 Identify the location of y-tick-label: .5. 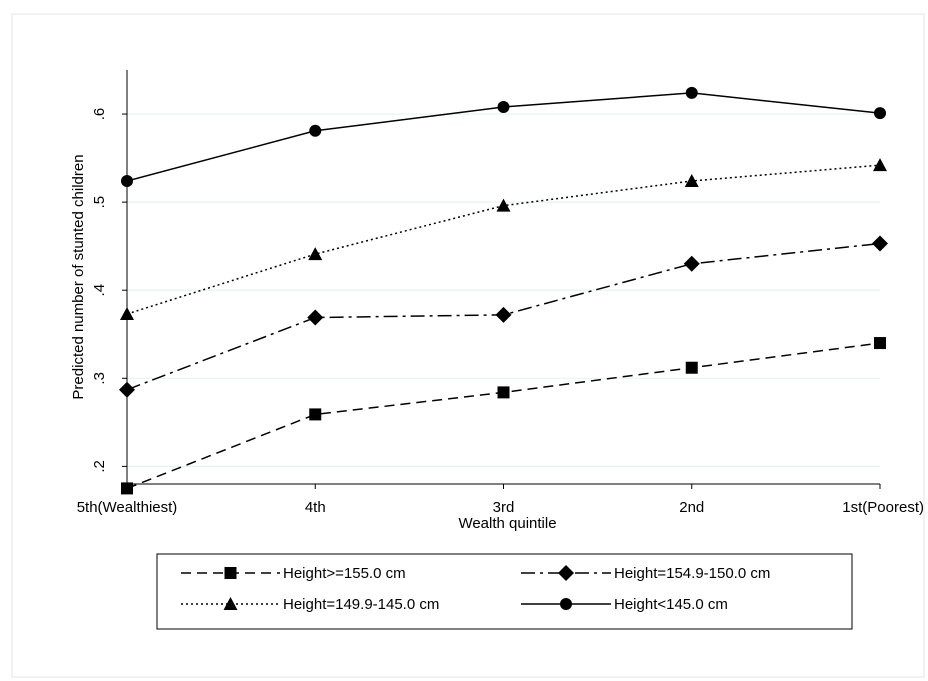
(99, 202).